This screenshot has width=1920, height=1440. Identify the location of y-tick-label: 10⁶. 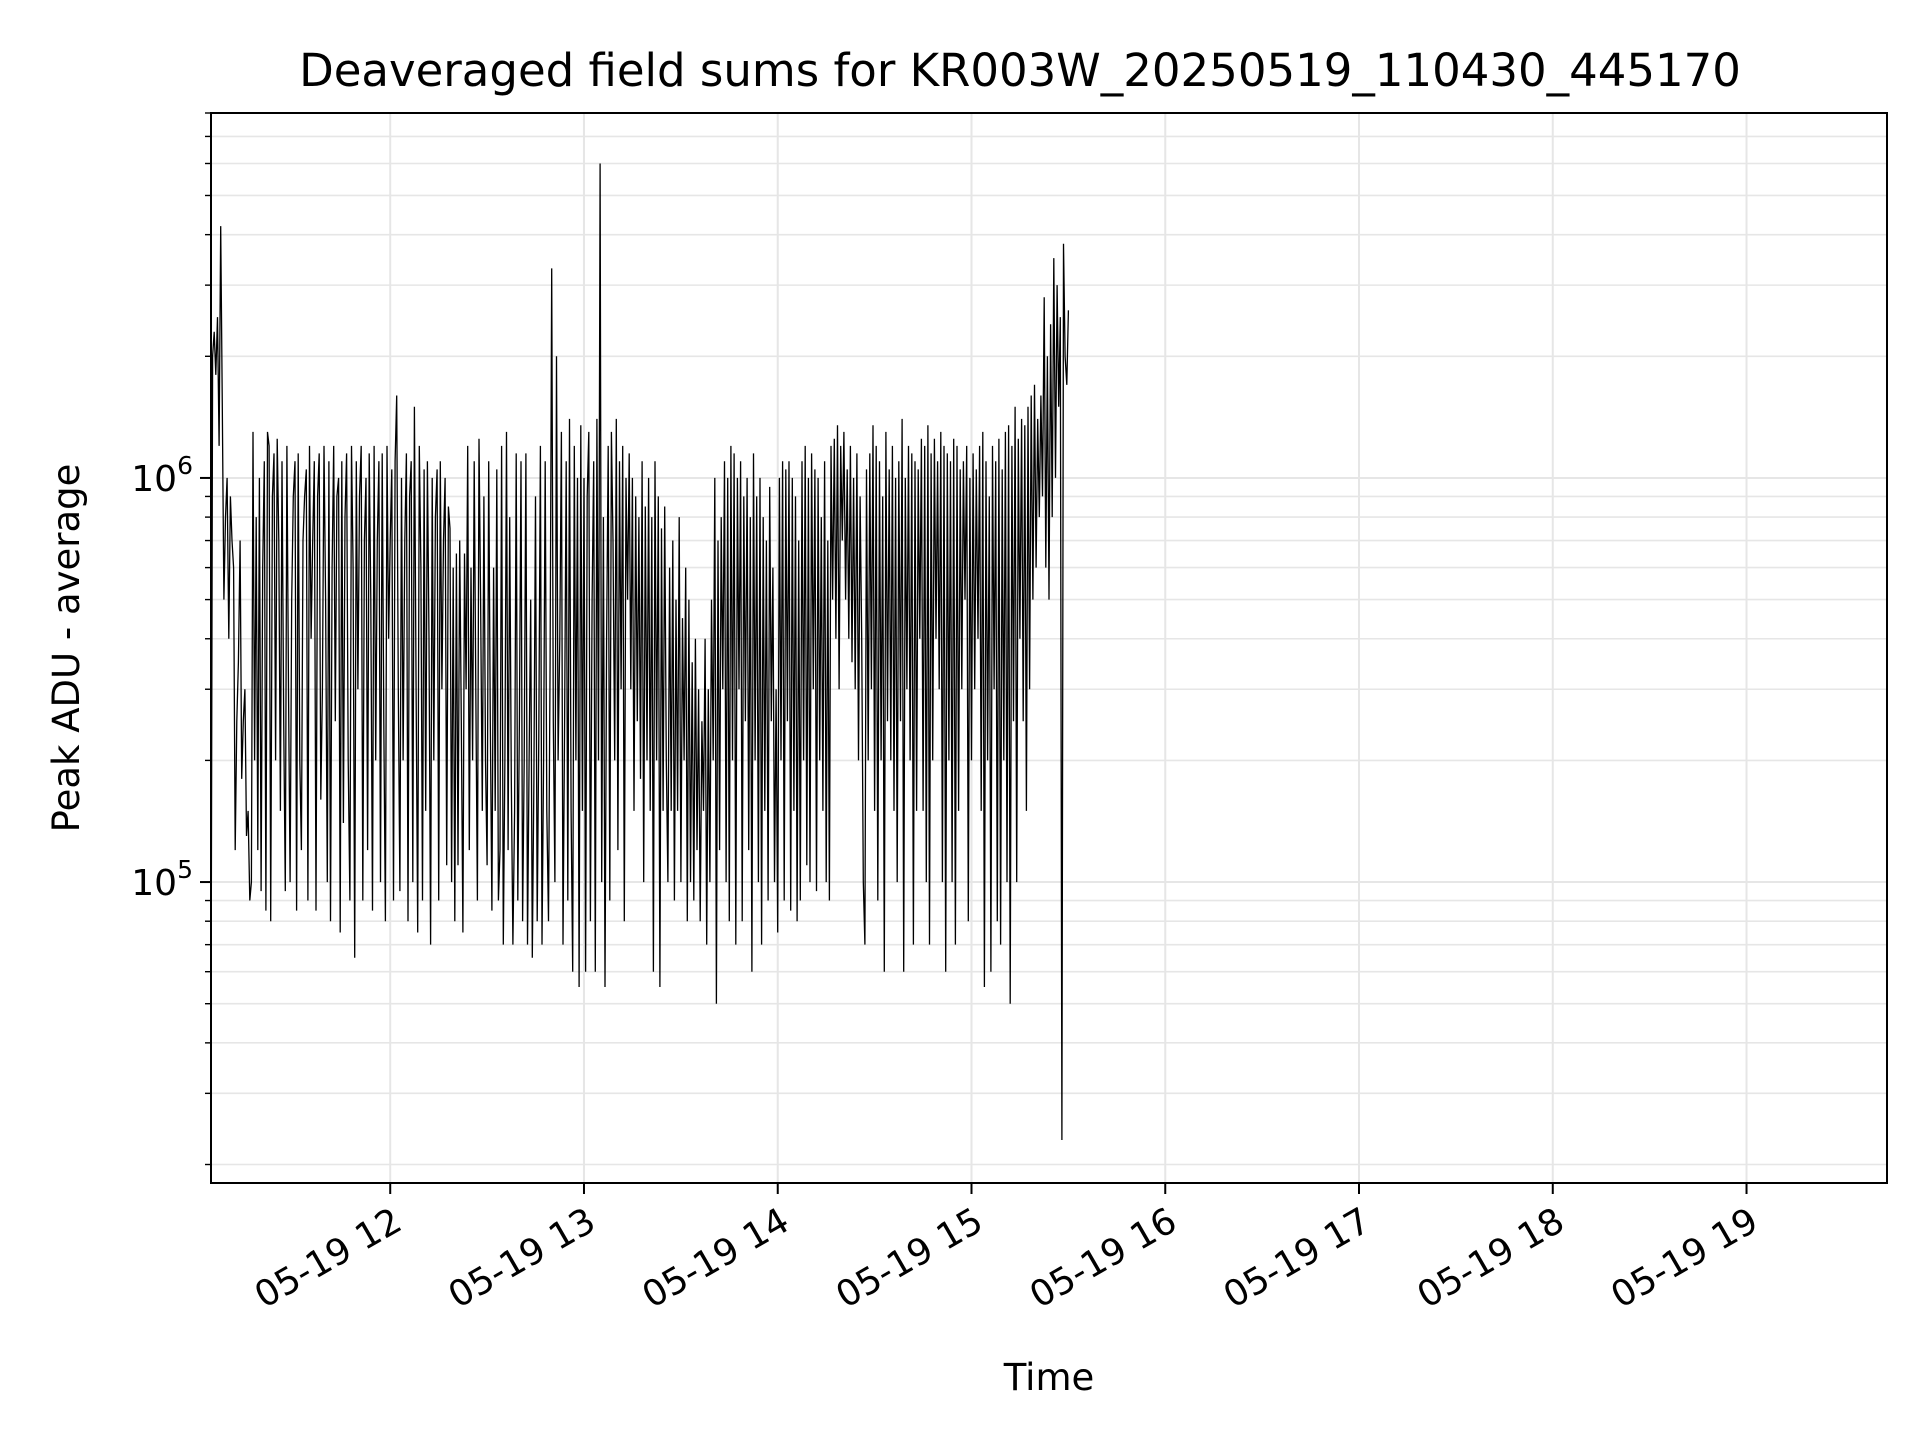
(162, 475).